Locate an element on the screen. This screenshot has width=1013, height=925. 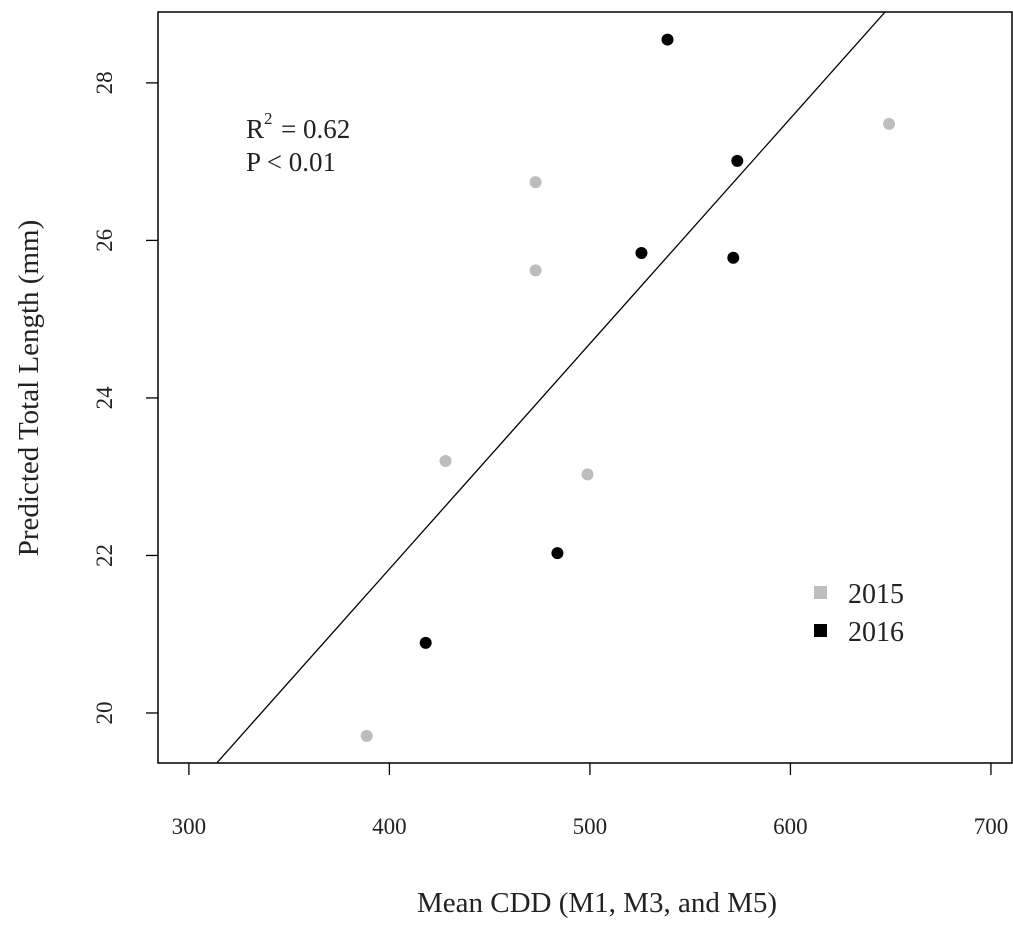
y-tick-label: 22 is located at coordinates (104, 555).